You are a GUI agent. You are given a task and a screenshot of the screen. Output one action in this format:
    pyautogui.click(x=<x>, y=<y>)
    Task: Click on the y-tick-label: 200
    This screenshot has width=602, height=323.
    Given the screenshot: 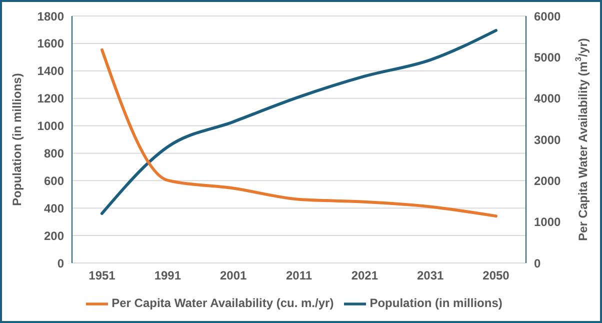 What is the action you would take?
    pyautogui.click(x=54, y=235)
    